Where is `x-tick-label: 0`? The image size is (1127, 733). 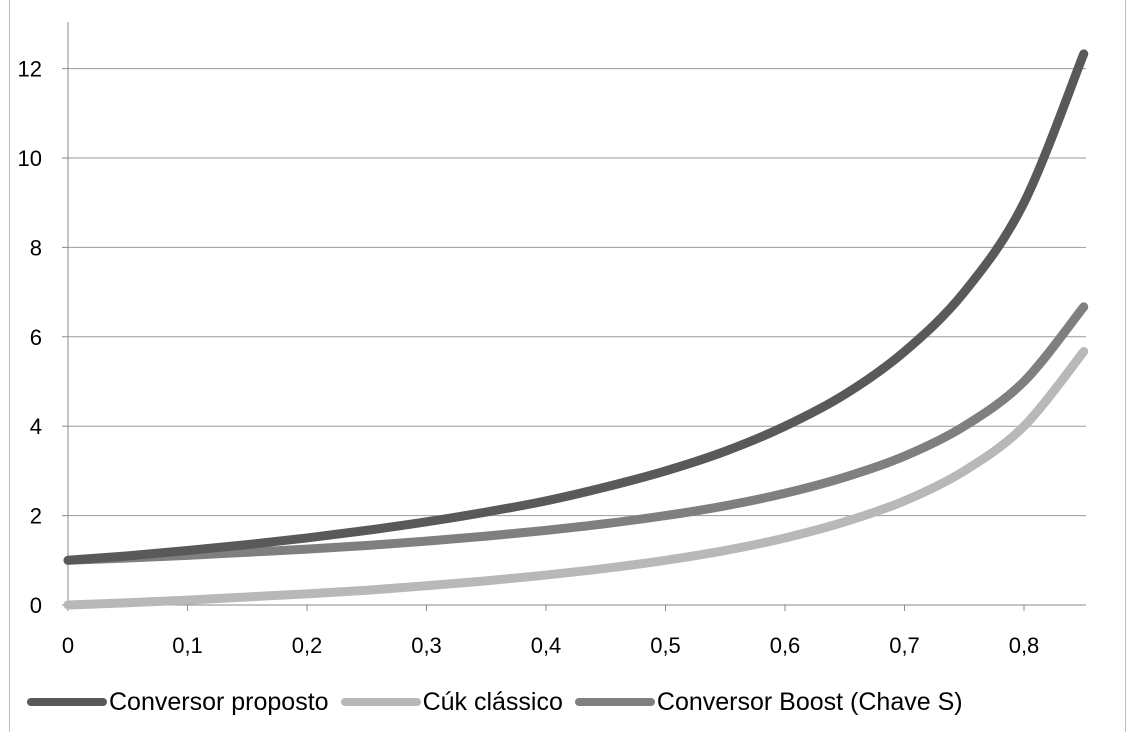
x-tick-label: 0 is located at coordinates (68, 645).